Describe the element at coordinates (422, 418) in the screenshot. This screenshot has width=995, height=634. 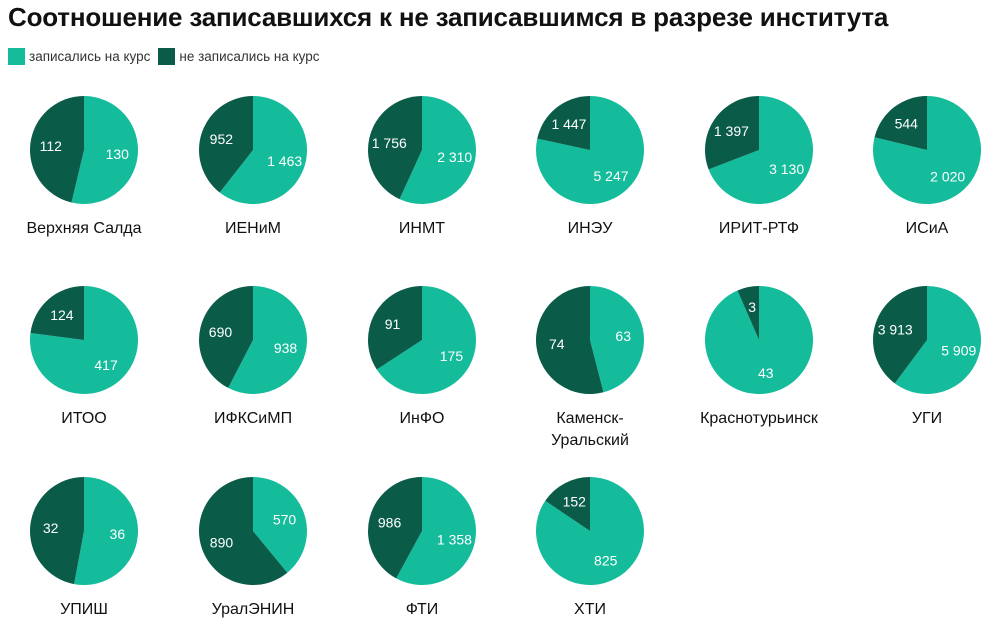
I see `category-label: ИнФО` at that location.